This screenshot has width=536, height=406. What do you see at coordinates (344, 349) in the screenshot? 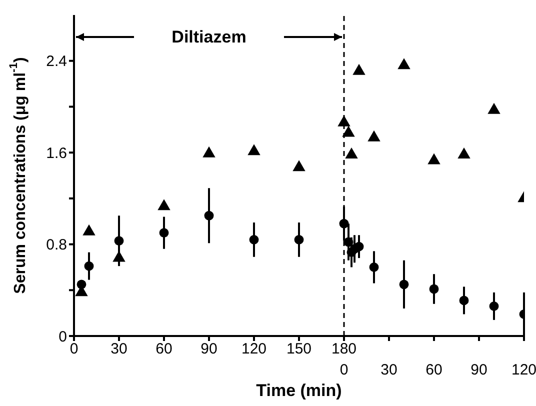
I see `x-tick-label: 180` at bounding box center [344, 349].